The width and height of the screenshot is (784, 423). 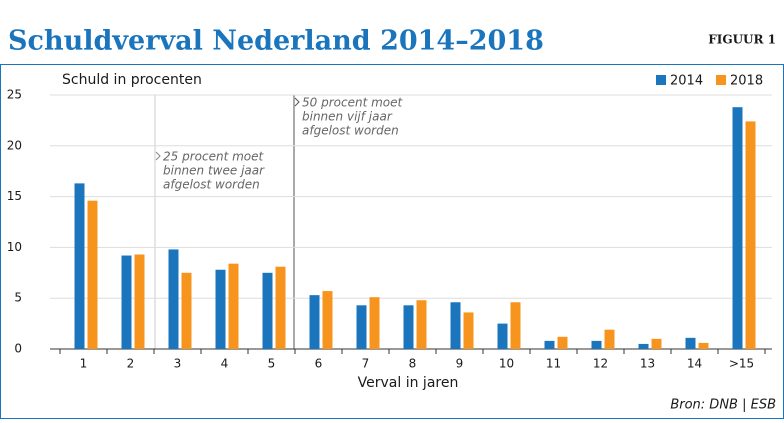 What do you see at coordinates (746, 81) in the screenshot?
I see `legend-label: 2018` at bounding box center [746, 81].